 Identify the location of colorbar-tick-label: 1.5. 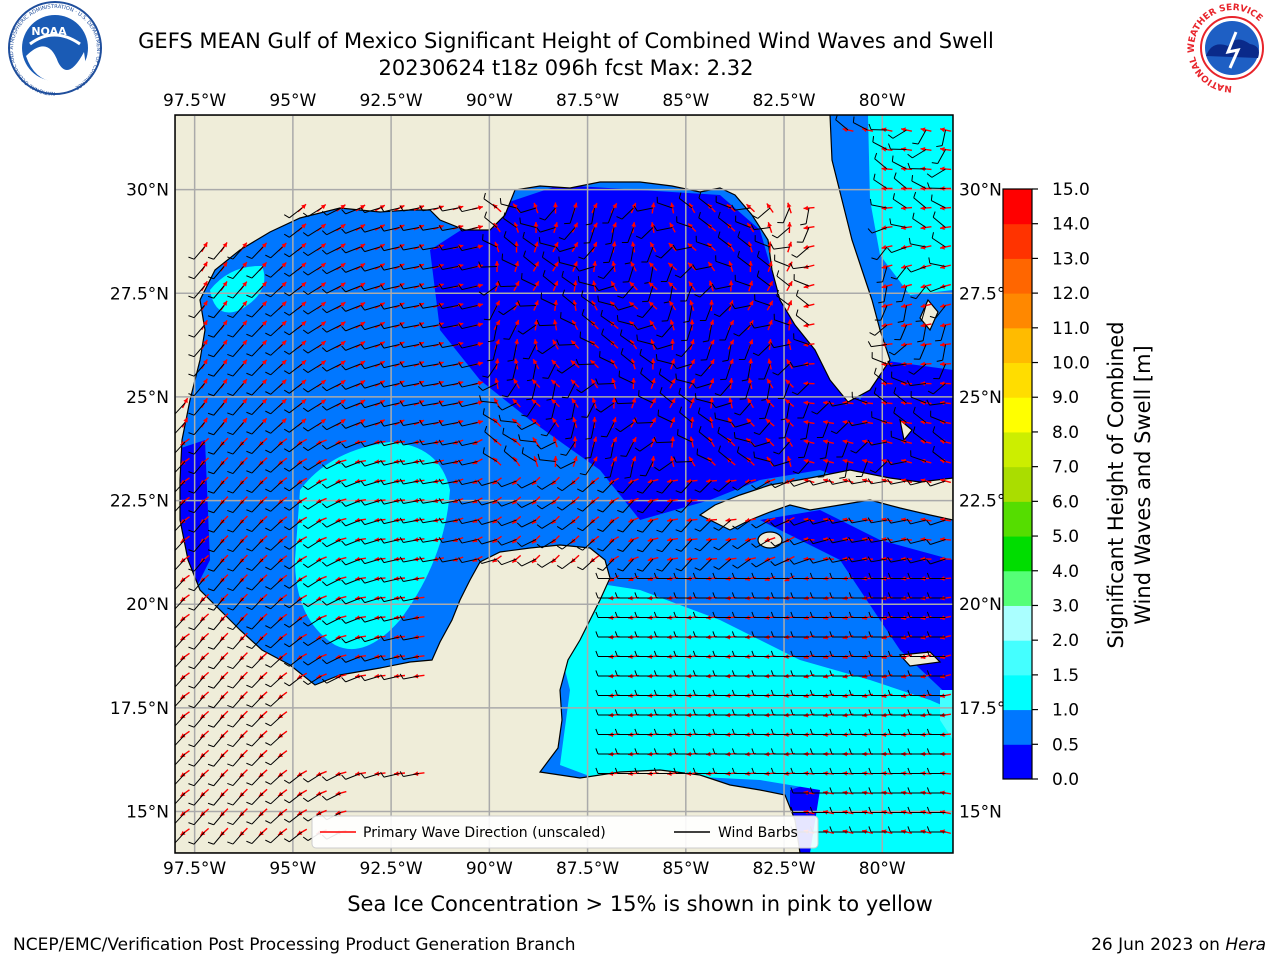
(1065, 676).